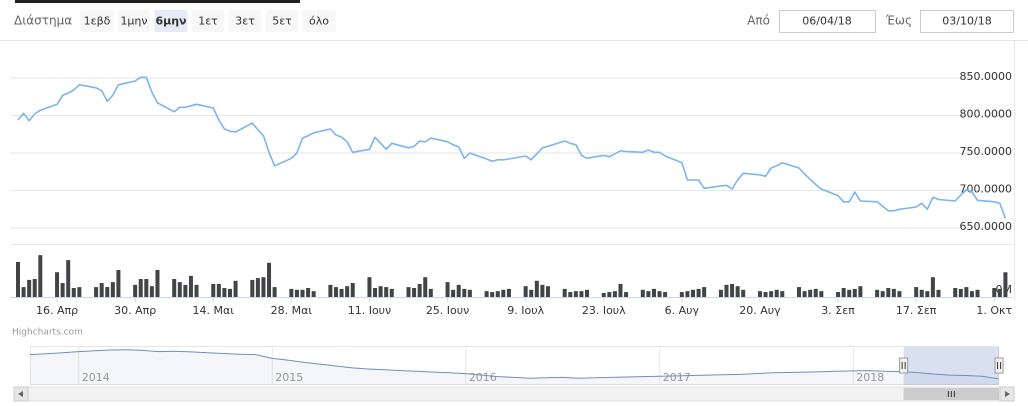 The height and width of the screenshot is (406, 1028). What do you see at coordinates (514, 364) in the screenshot?
I see `navigator-line` at bounding box center [514, 364].